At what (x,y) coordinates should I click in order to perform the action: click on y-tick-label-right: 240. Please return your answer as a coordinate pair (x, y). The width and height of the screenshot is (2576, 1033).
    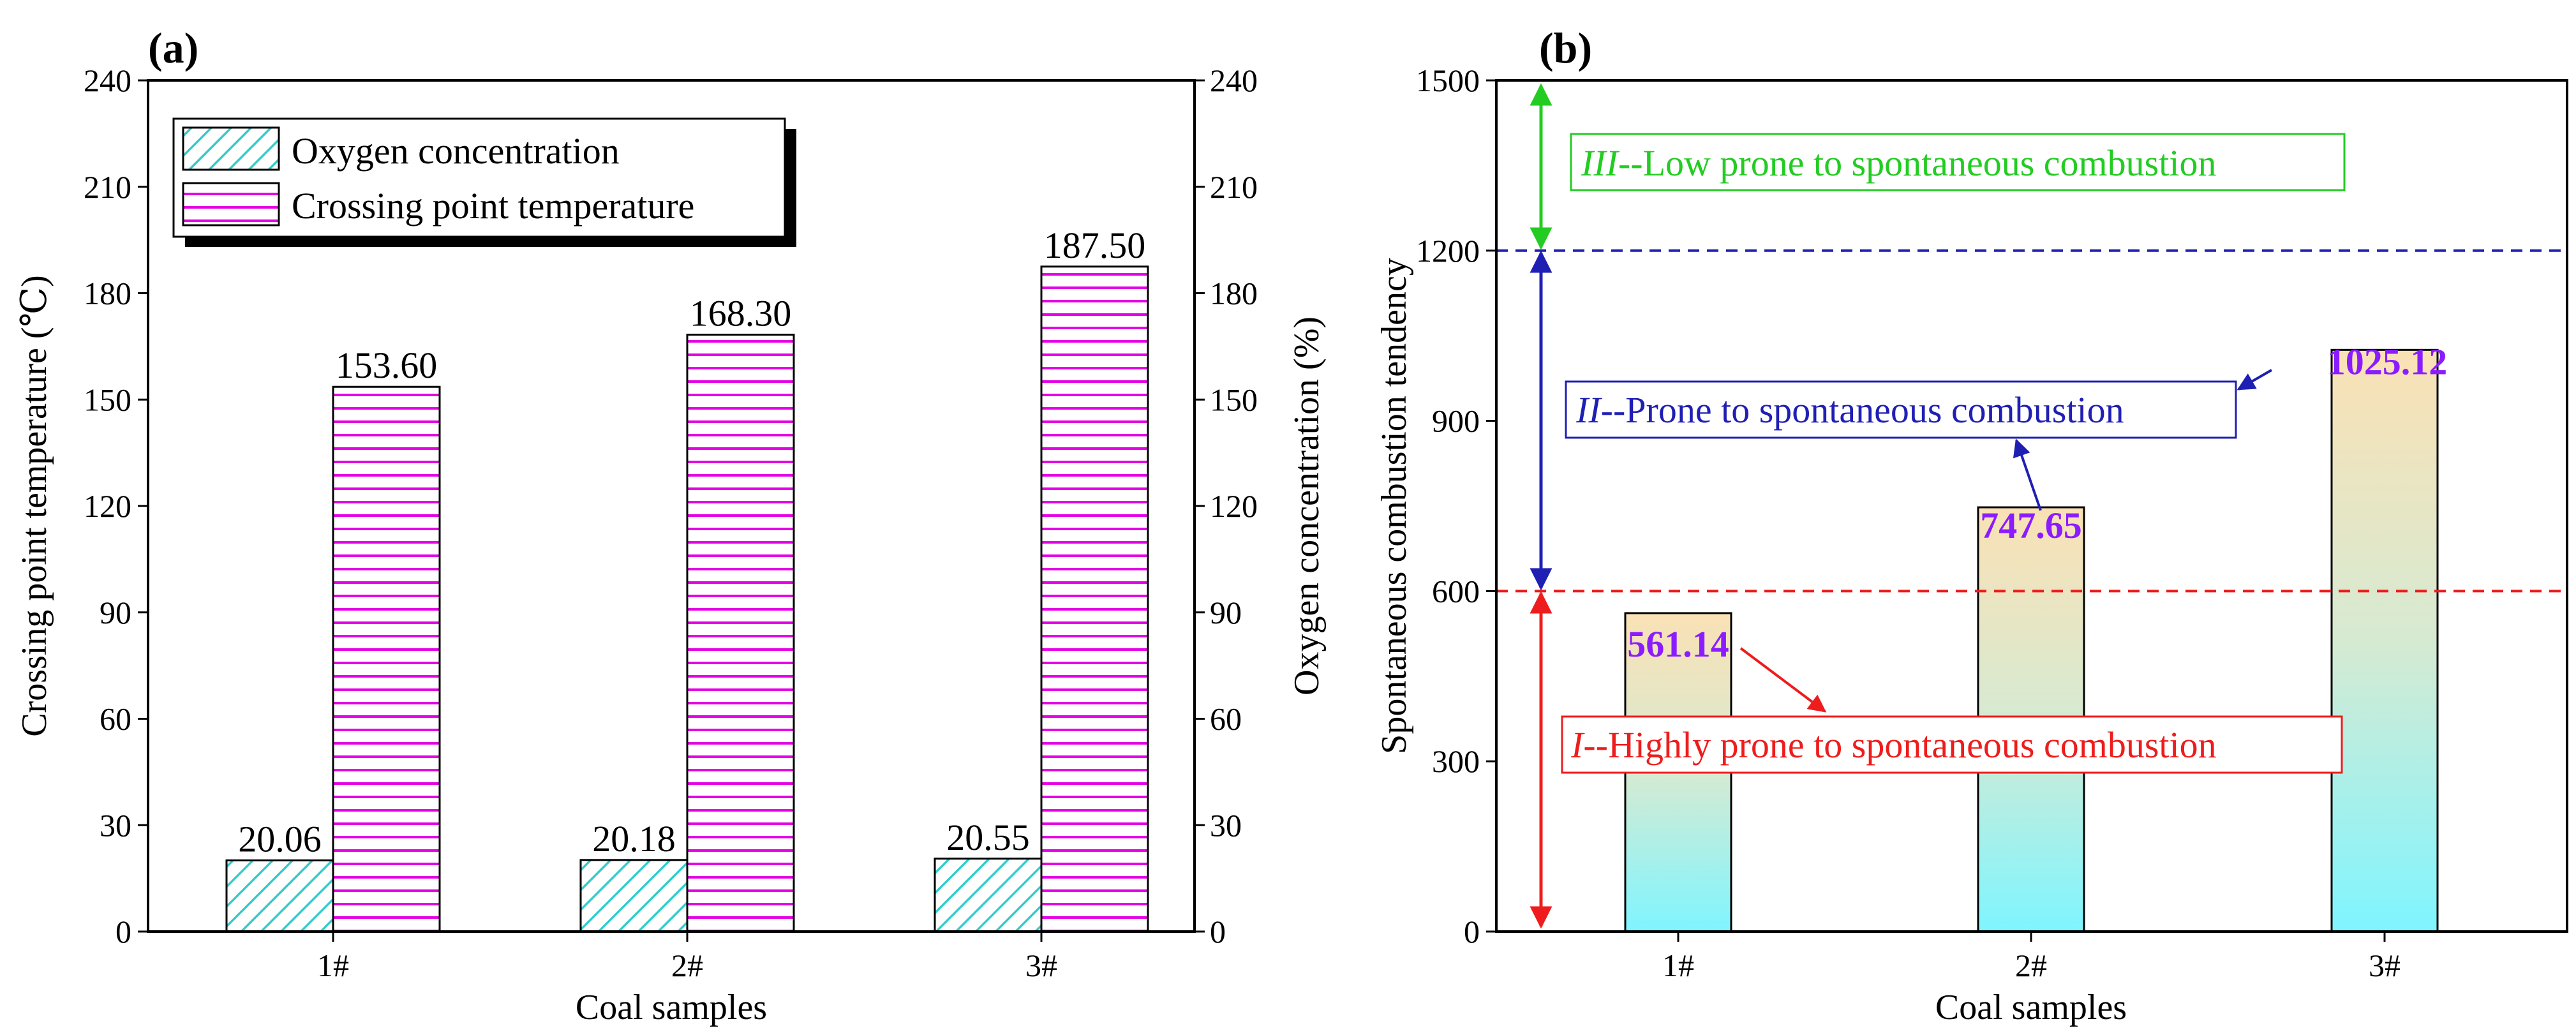
    Looking at the image, I should click on (1234, 80).